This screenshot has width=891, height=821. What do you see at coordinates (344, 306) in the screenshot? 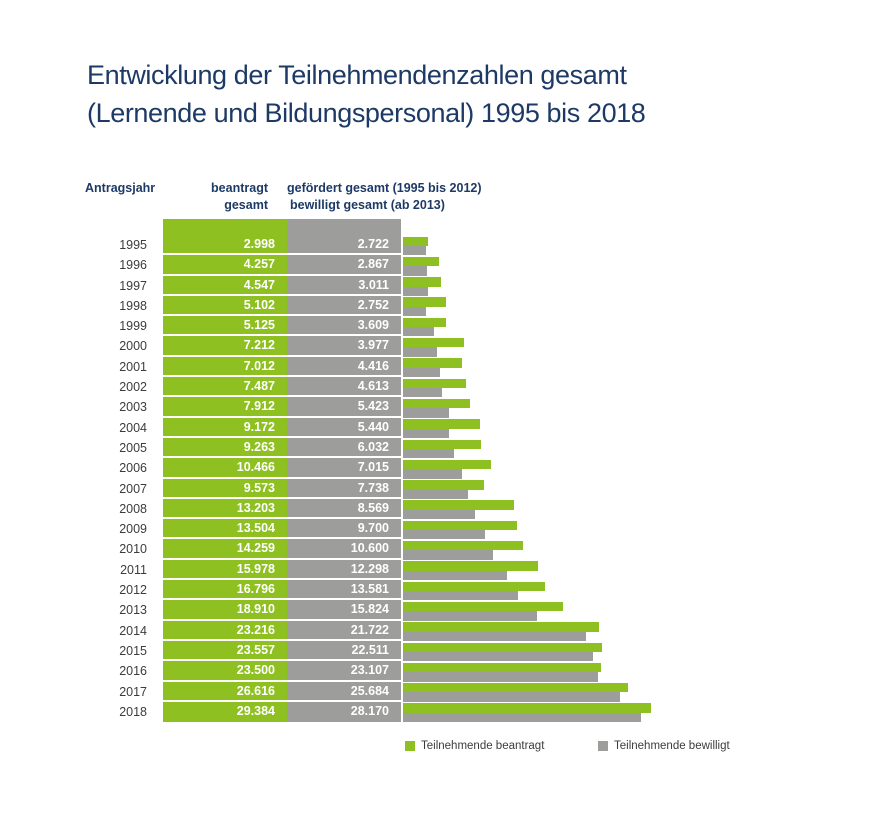
I see `bewilligt-cell: 2.752` at bounding box center [344, 306].